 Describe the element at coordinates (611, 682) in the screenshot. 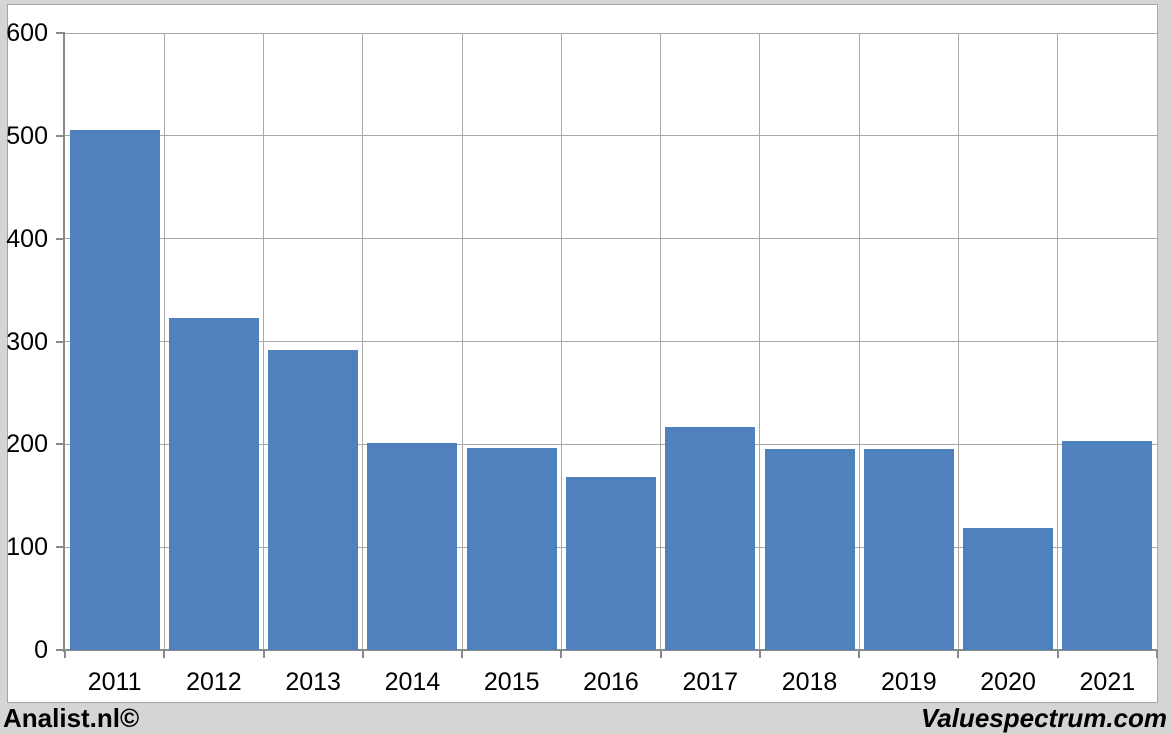

I see `x-tick-label: 2016` at that location.